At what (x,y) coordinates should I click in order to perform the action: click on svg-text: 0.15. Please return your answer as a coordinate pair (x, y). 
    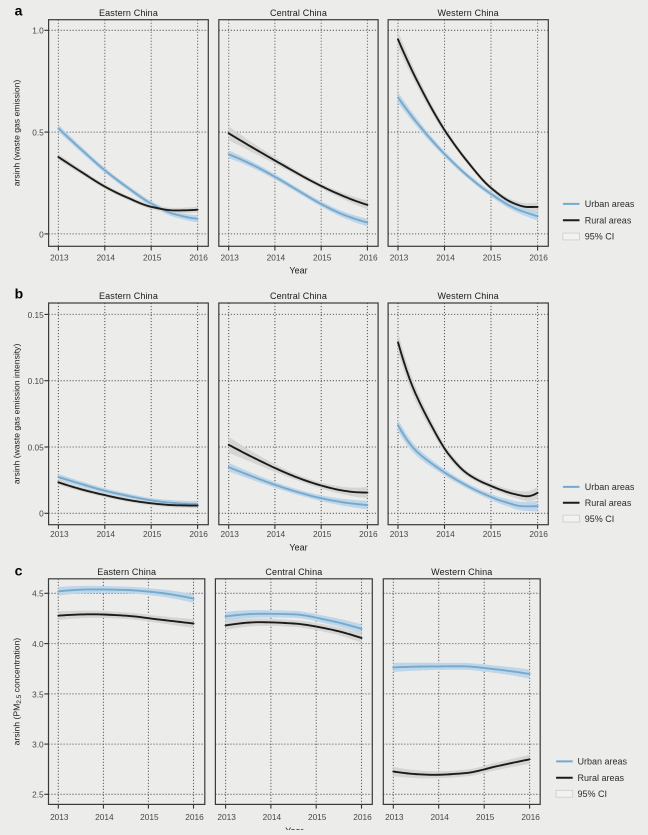
    Looking at the image, I should click on (36, 315).